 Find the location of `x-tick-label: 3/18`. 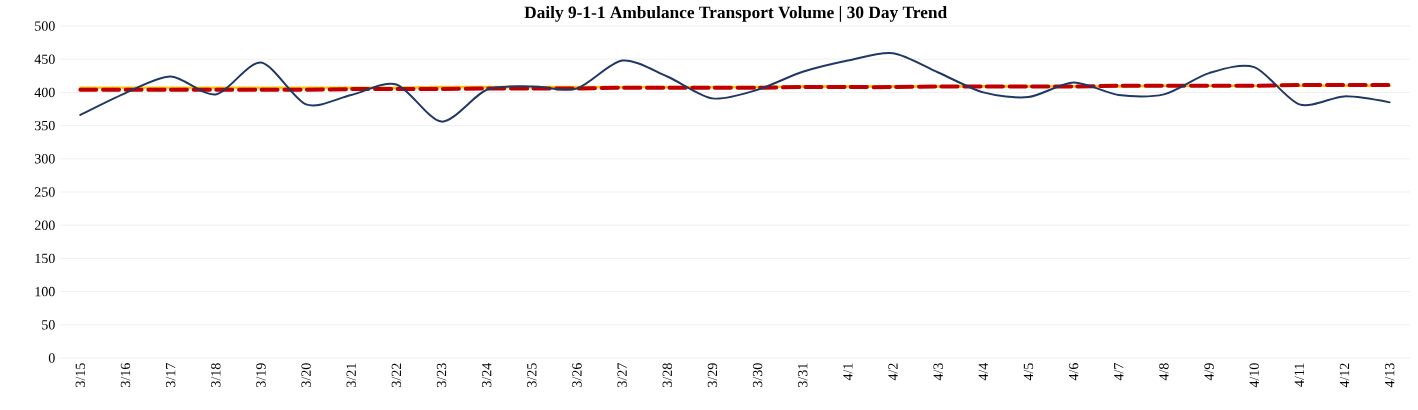

x-tick-label: 3/18 is located at coordinates (216, 375).